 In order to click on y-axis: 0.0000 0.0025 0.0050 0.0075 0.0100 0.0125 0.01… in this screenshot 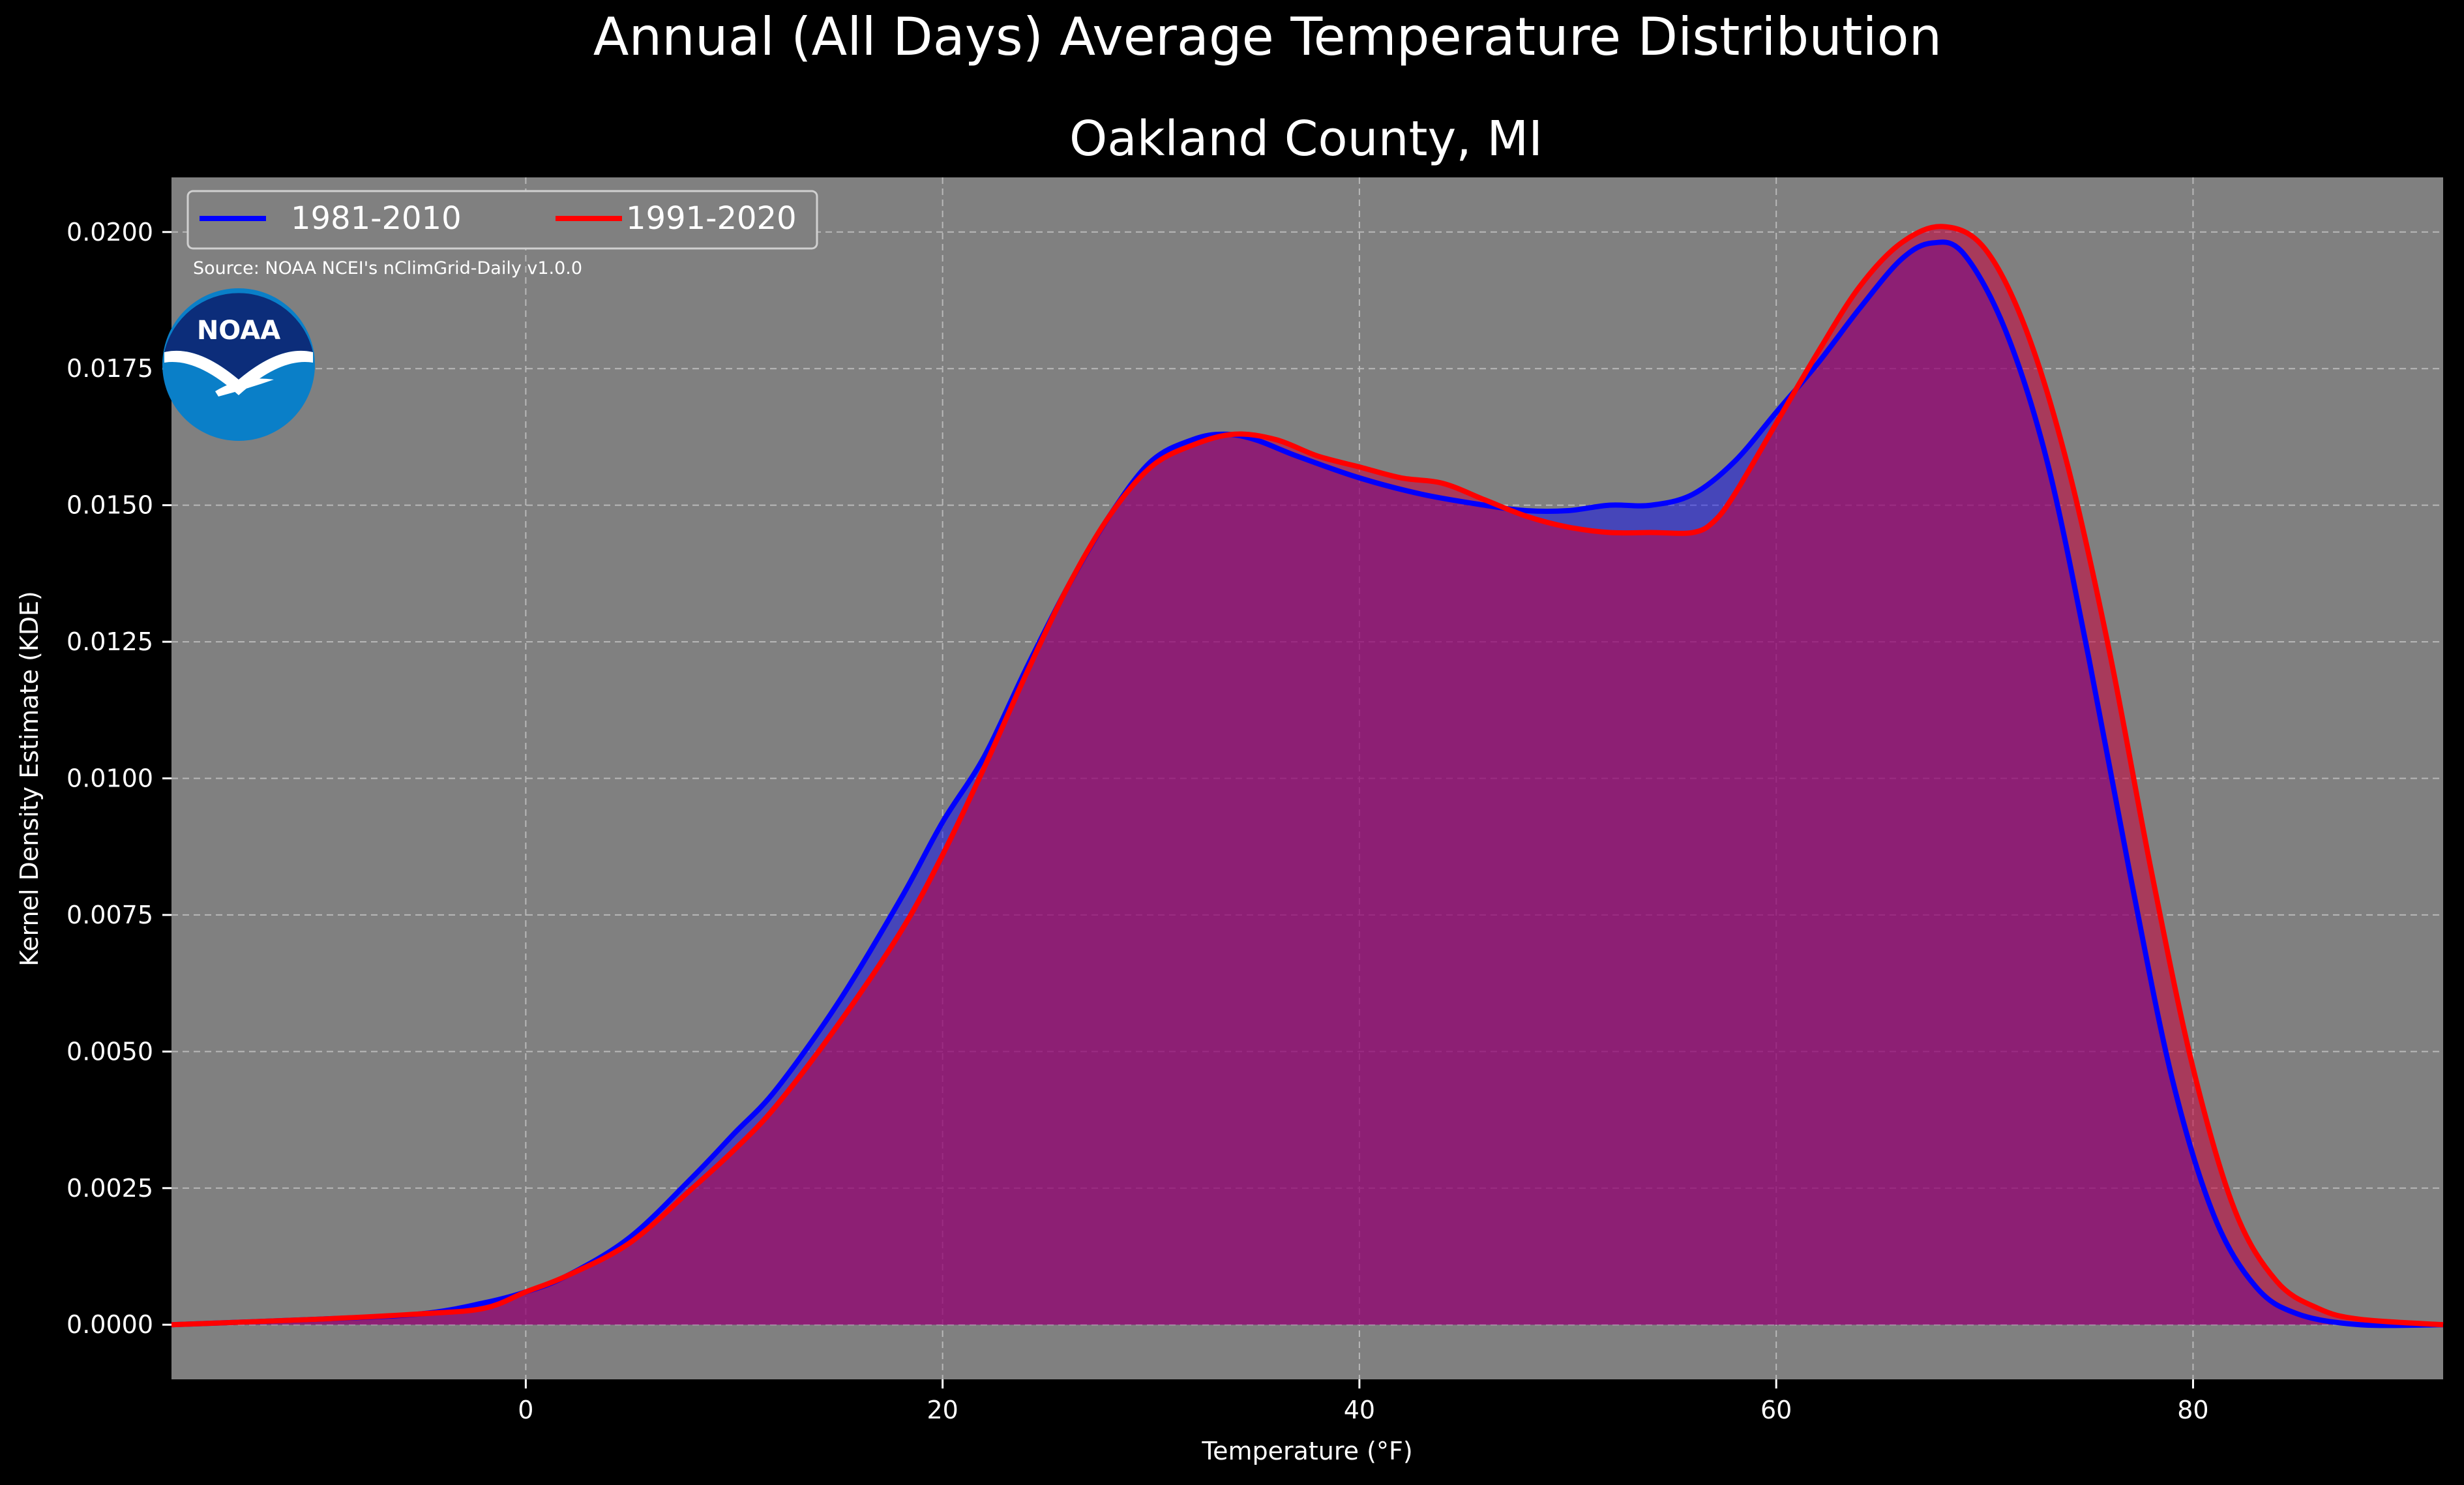, I will do `click(119, 778)`.